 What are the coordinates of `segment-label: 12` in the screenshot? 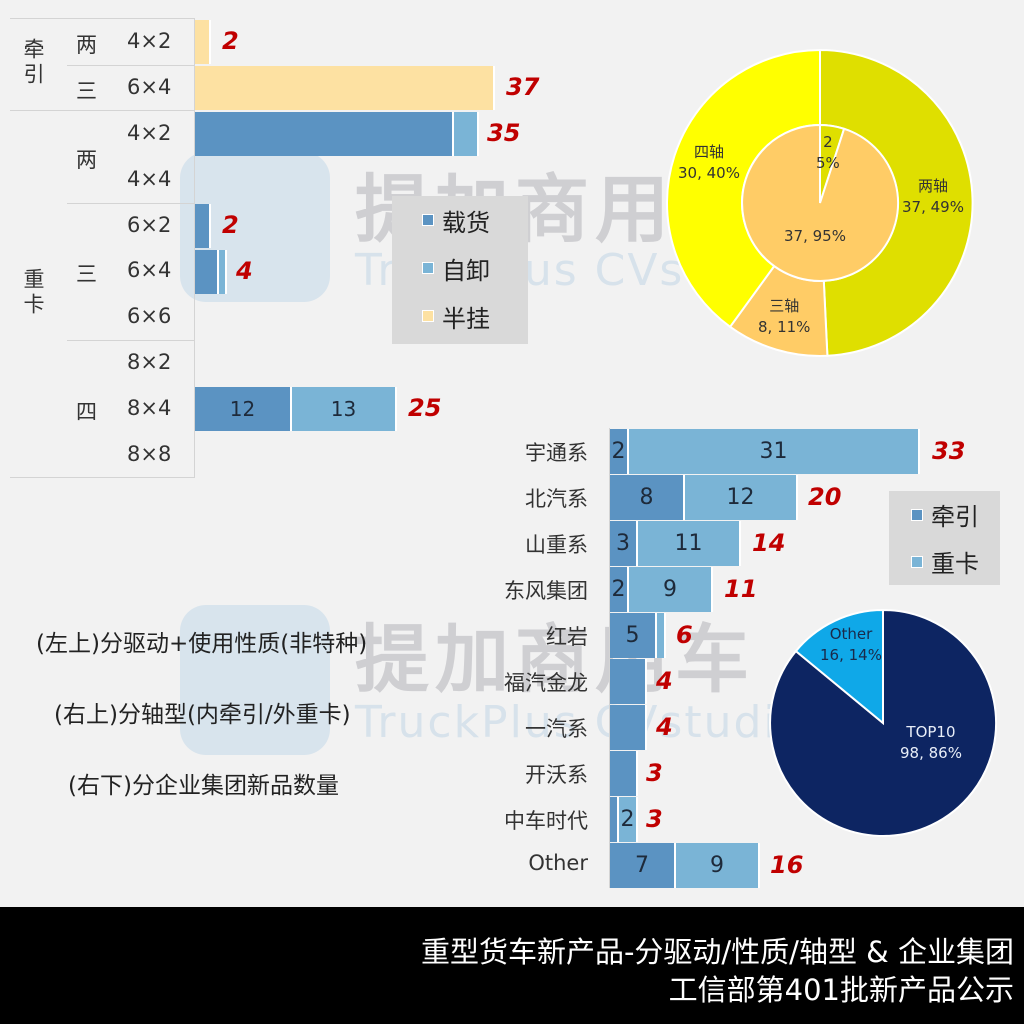 It's located at (242, 409).